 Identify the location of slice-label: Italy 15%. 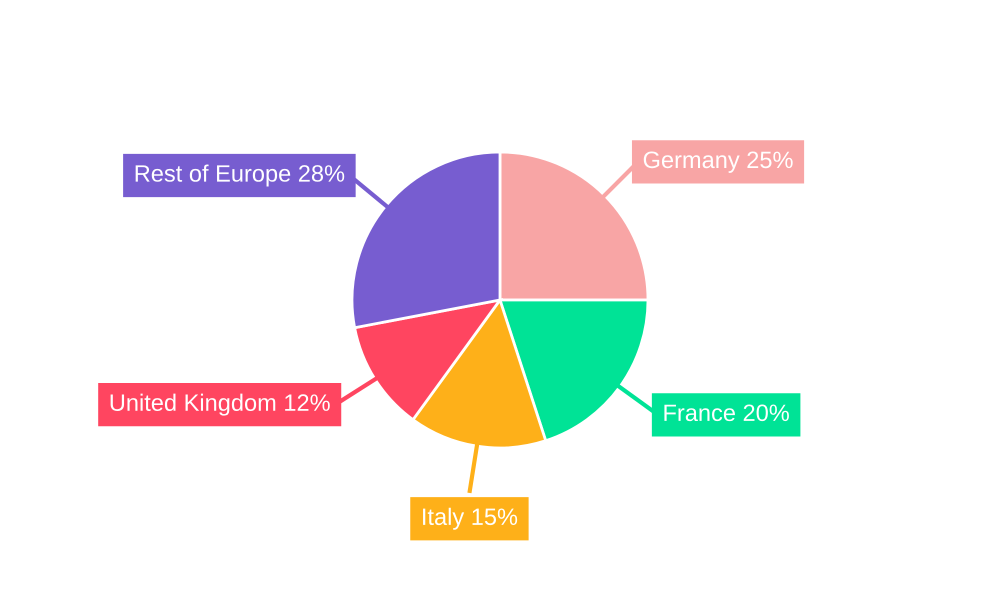
(470, 519).